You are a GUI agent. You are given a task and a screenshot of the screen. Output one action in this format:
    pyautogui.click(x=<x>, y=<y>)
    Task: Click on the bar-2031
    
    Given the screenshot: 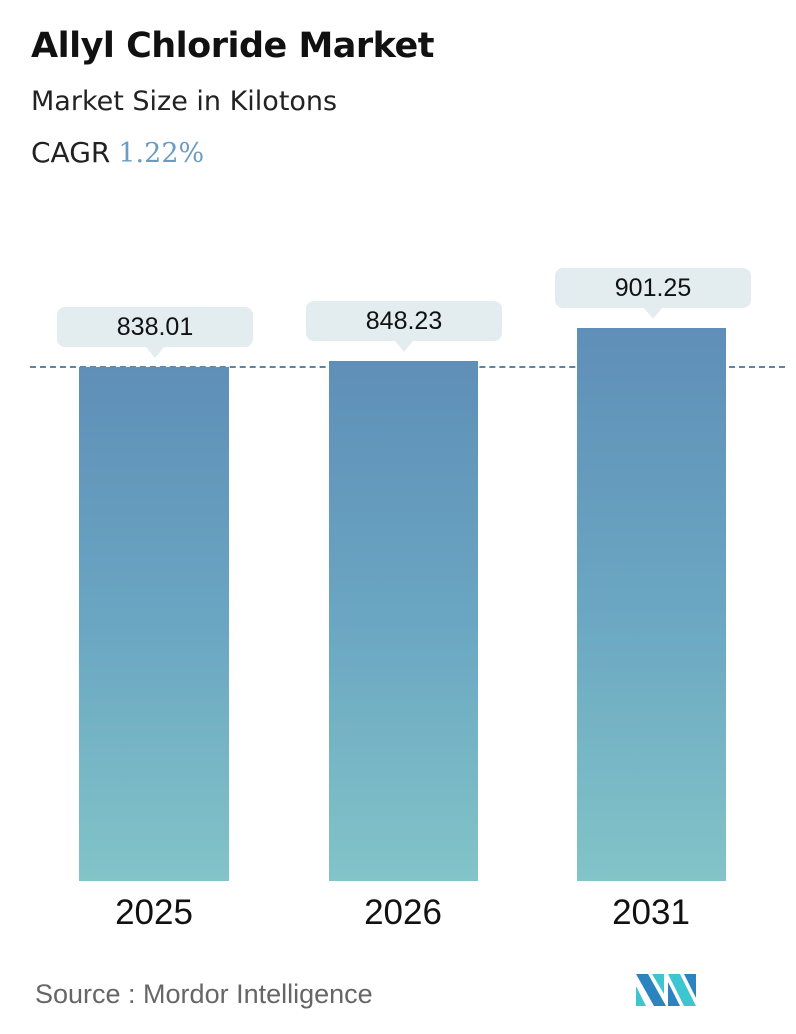 What is the action you would take?
    pyautogui.click(x=651, y=604)
    